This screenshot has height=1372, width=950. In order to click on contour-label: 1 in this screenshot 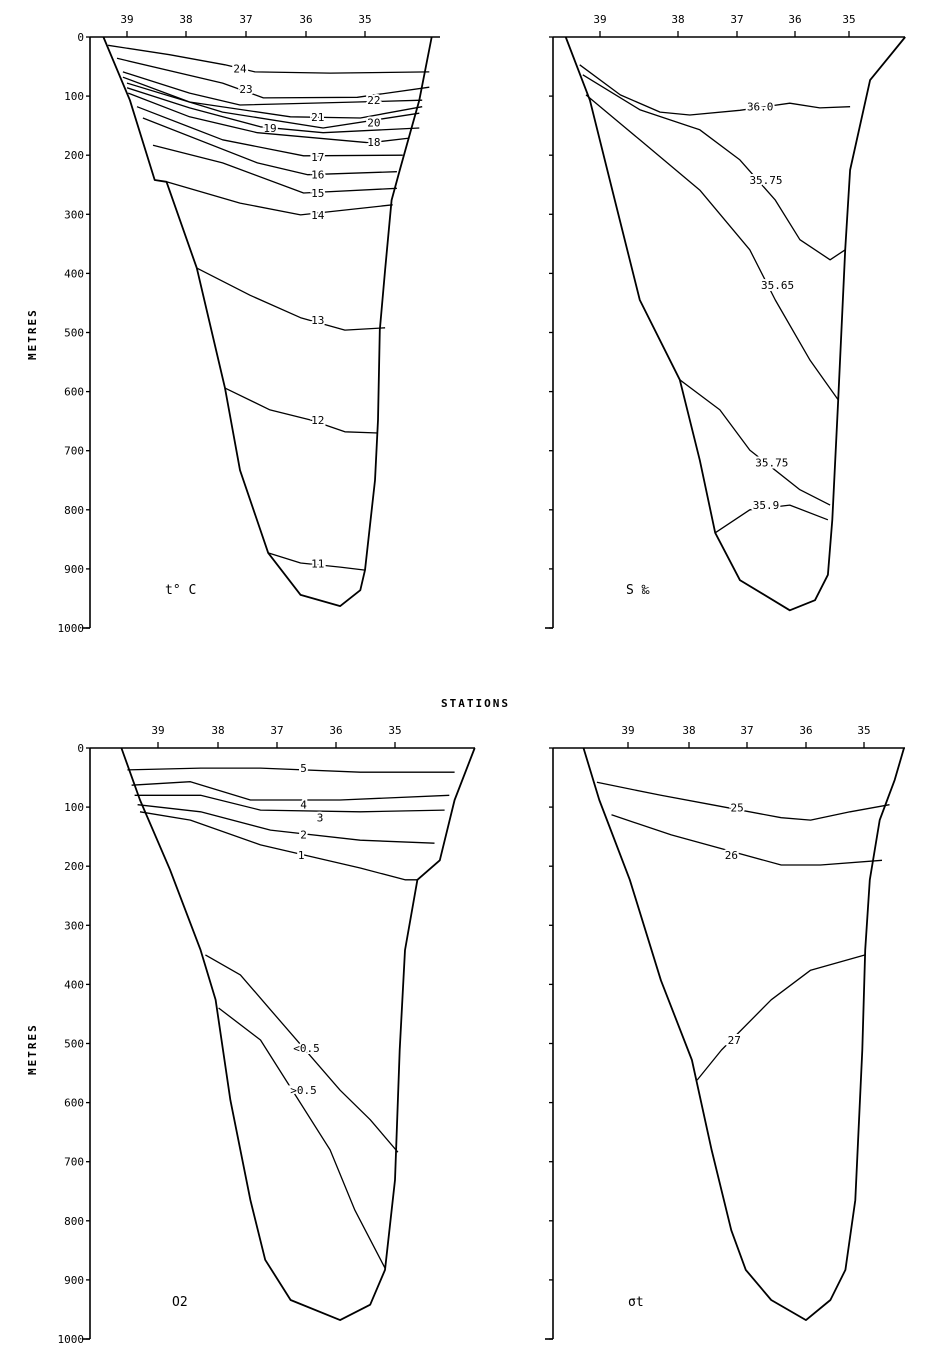, I will do `click(301, 855)`.